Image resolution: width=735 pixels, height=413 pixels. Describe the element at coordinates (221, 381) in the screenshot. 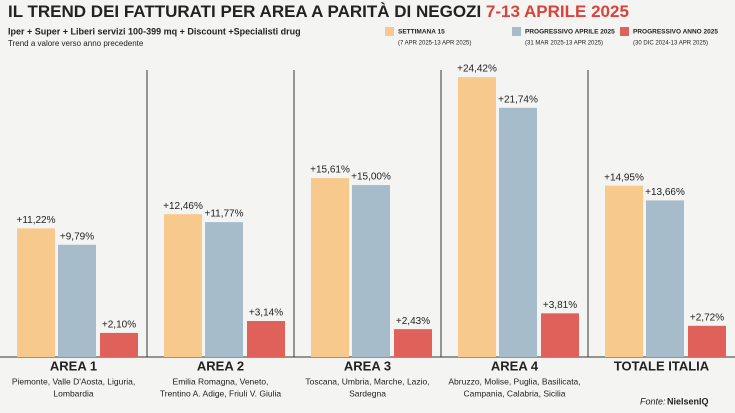

I see `category-description: Emilia Romagna, Veneto,` at that location.